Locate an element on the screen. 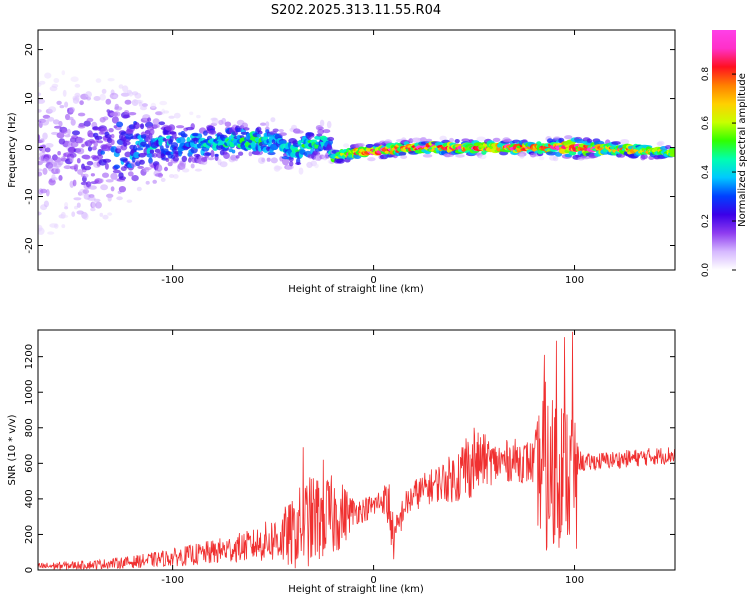 The width and height of the screenshot is (750, 604). y-tick-label: -10 is located at coordinates (29, 196).